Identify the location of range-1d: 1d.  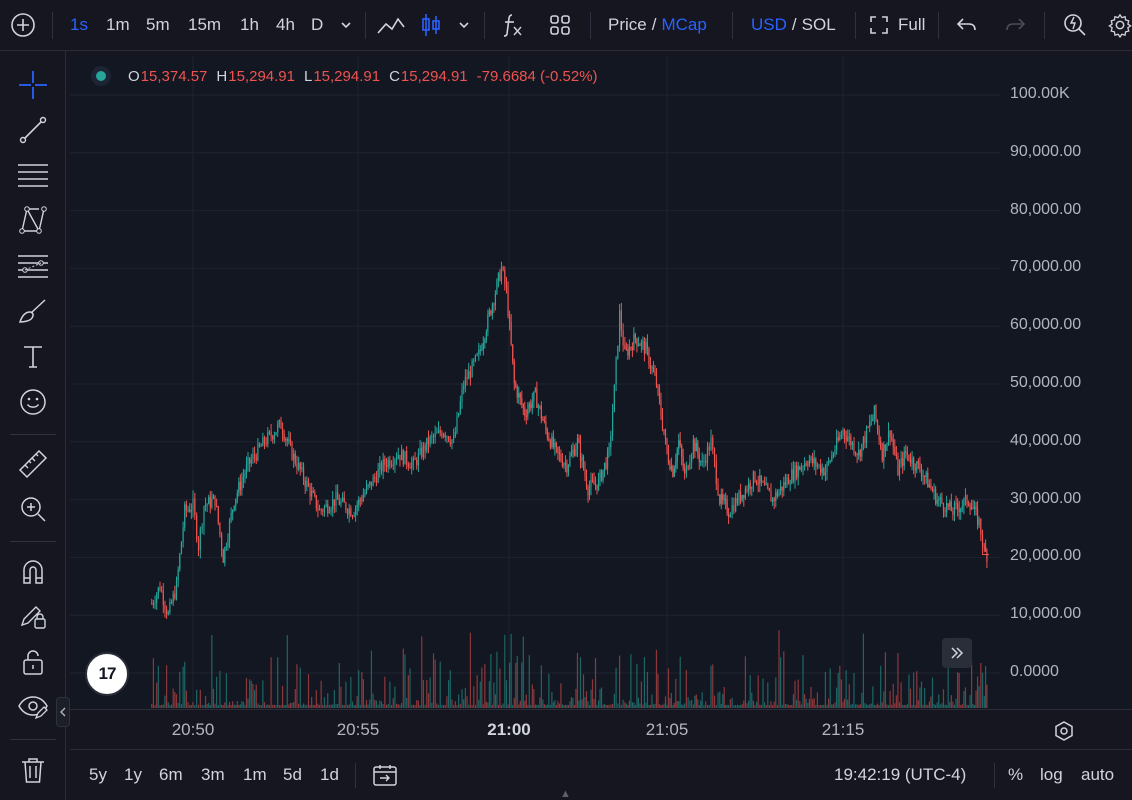
(329, 774).